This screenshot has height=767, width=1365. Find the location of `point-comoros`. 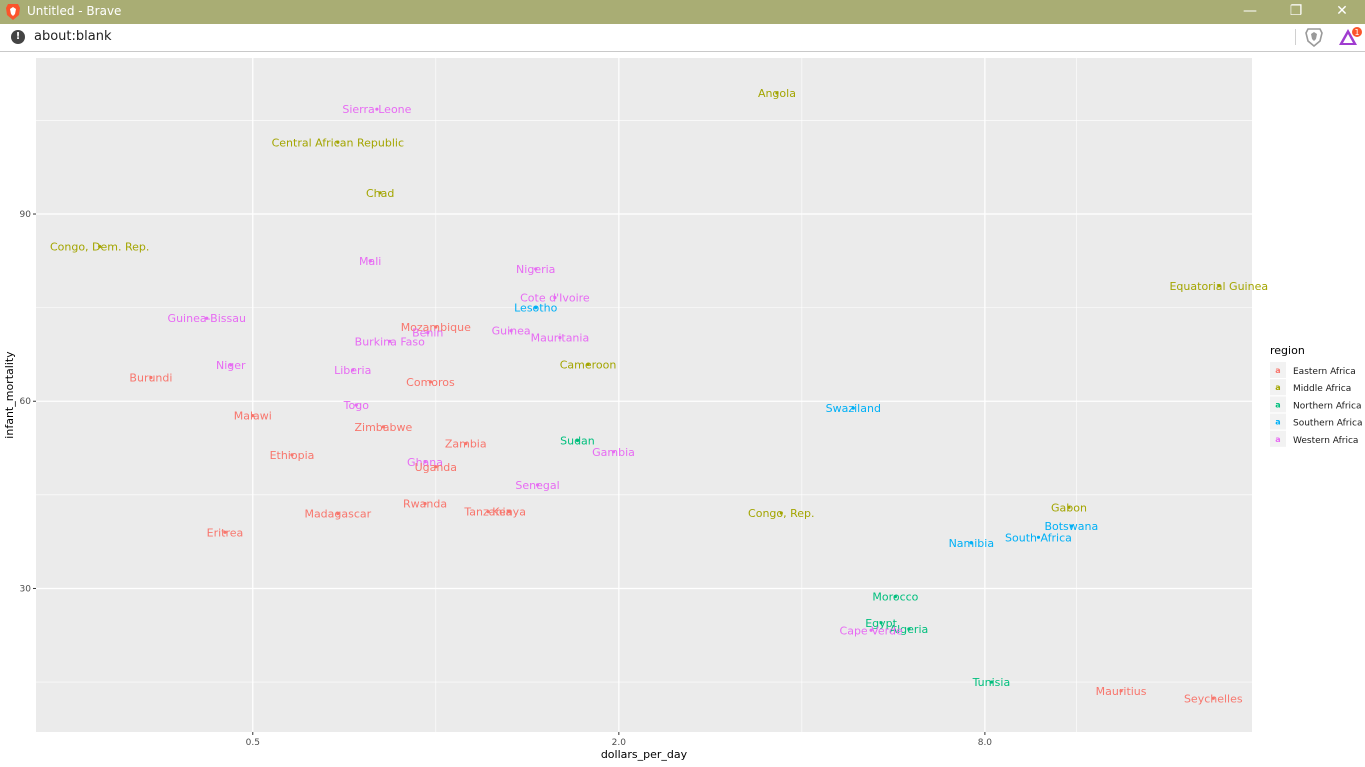

point-comoros is located at coordinates (430, 382).